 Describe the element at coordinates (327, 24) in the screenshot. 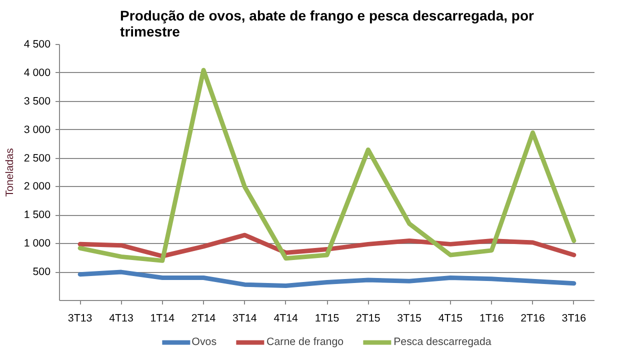

I see `chart-title: Produção de ovos, abate de frango e pesca descarregada, por trimestre` at that location.